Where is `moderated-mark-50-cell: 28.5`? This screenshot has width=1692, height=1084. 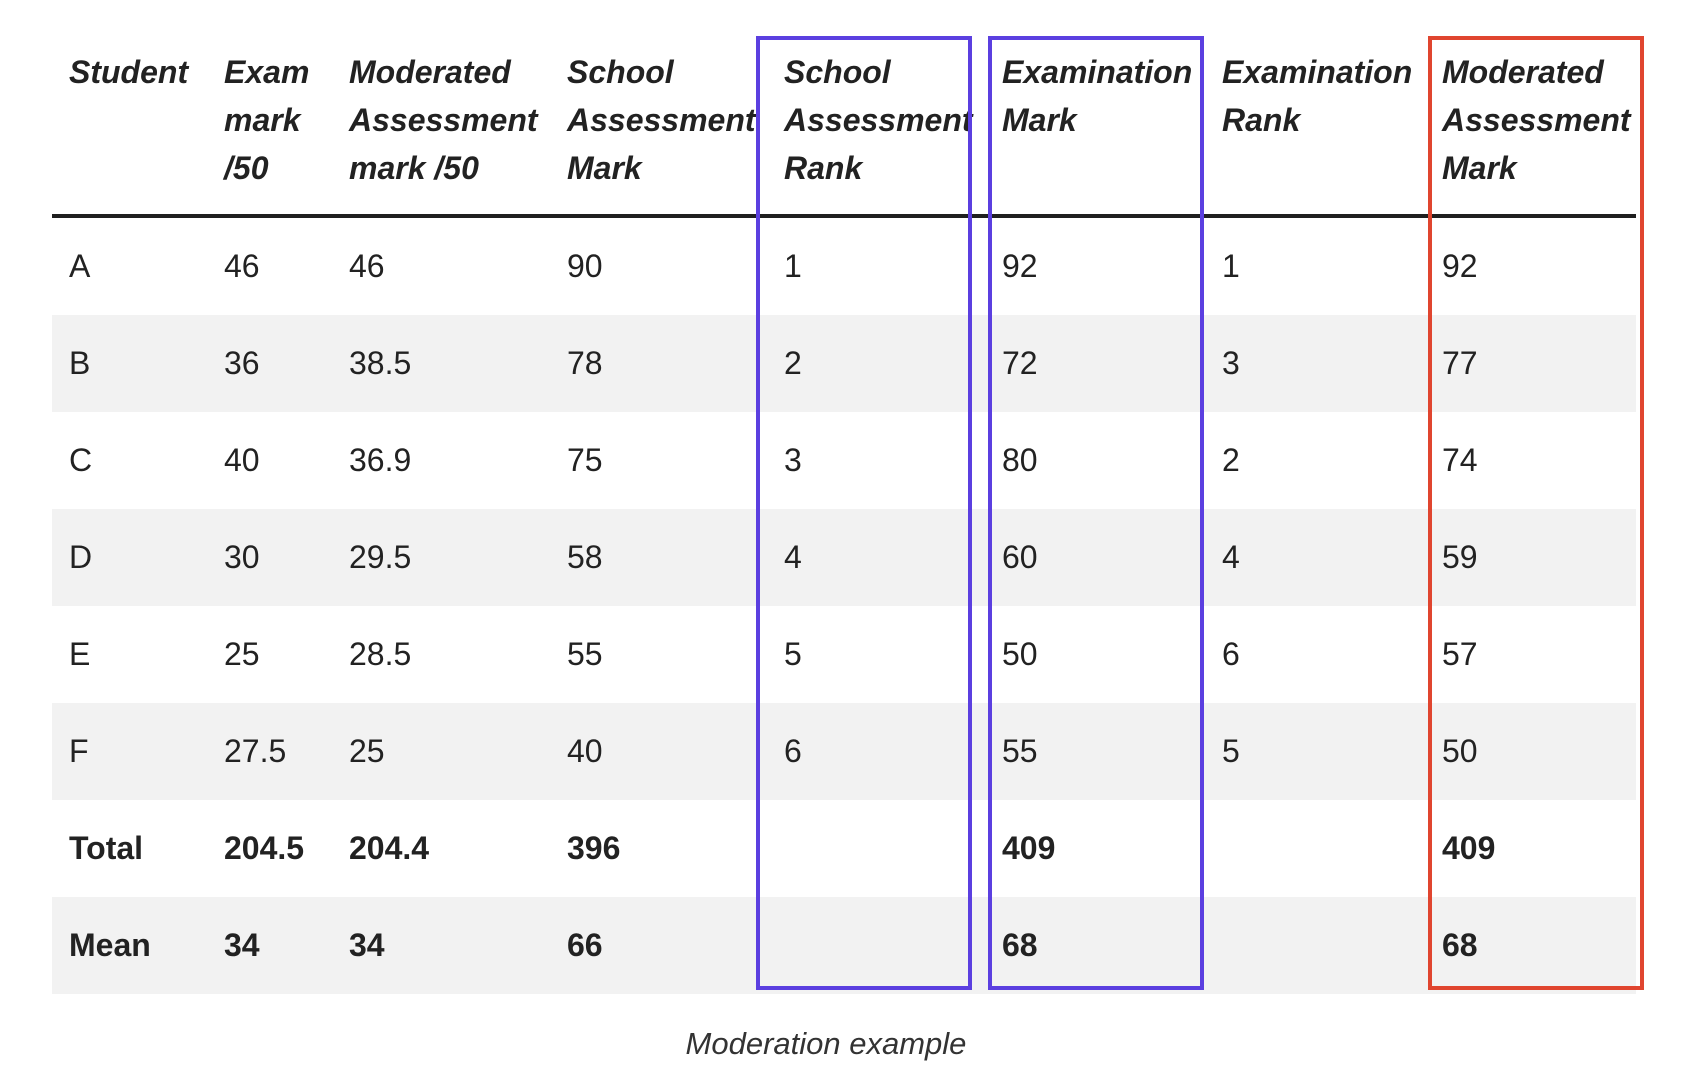
moderated-mark-50-cell: 28.5 is located at coordinates (380, 654).